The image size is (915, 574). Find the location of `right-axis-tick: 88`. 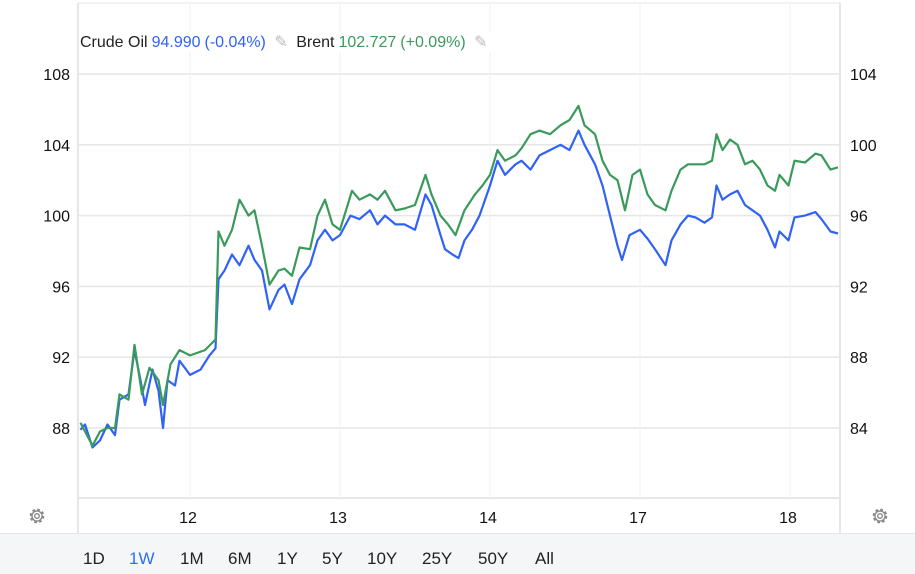

right-axis-tick: 88 is located at coordinates (859, 358).